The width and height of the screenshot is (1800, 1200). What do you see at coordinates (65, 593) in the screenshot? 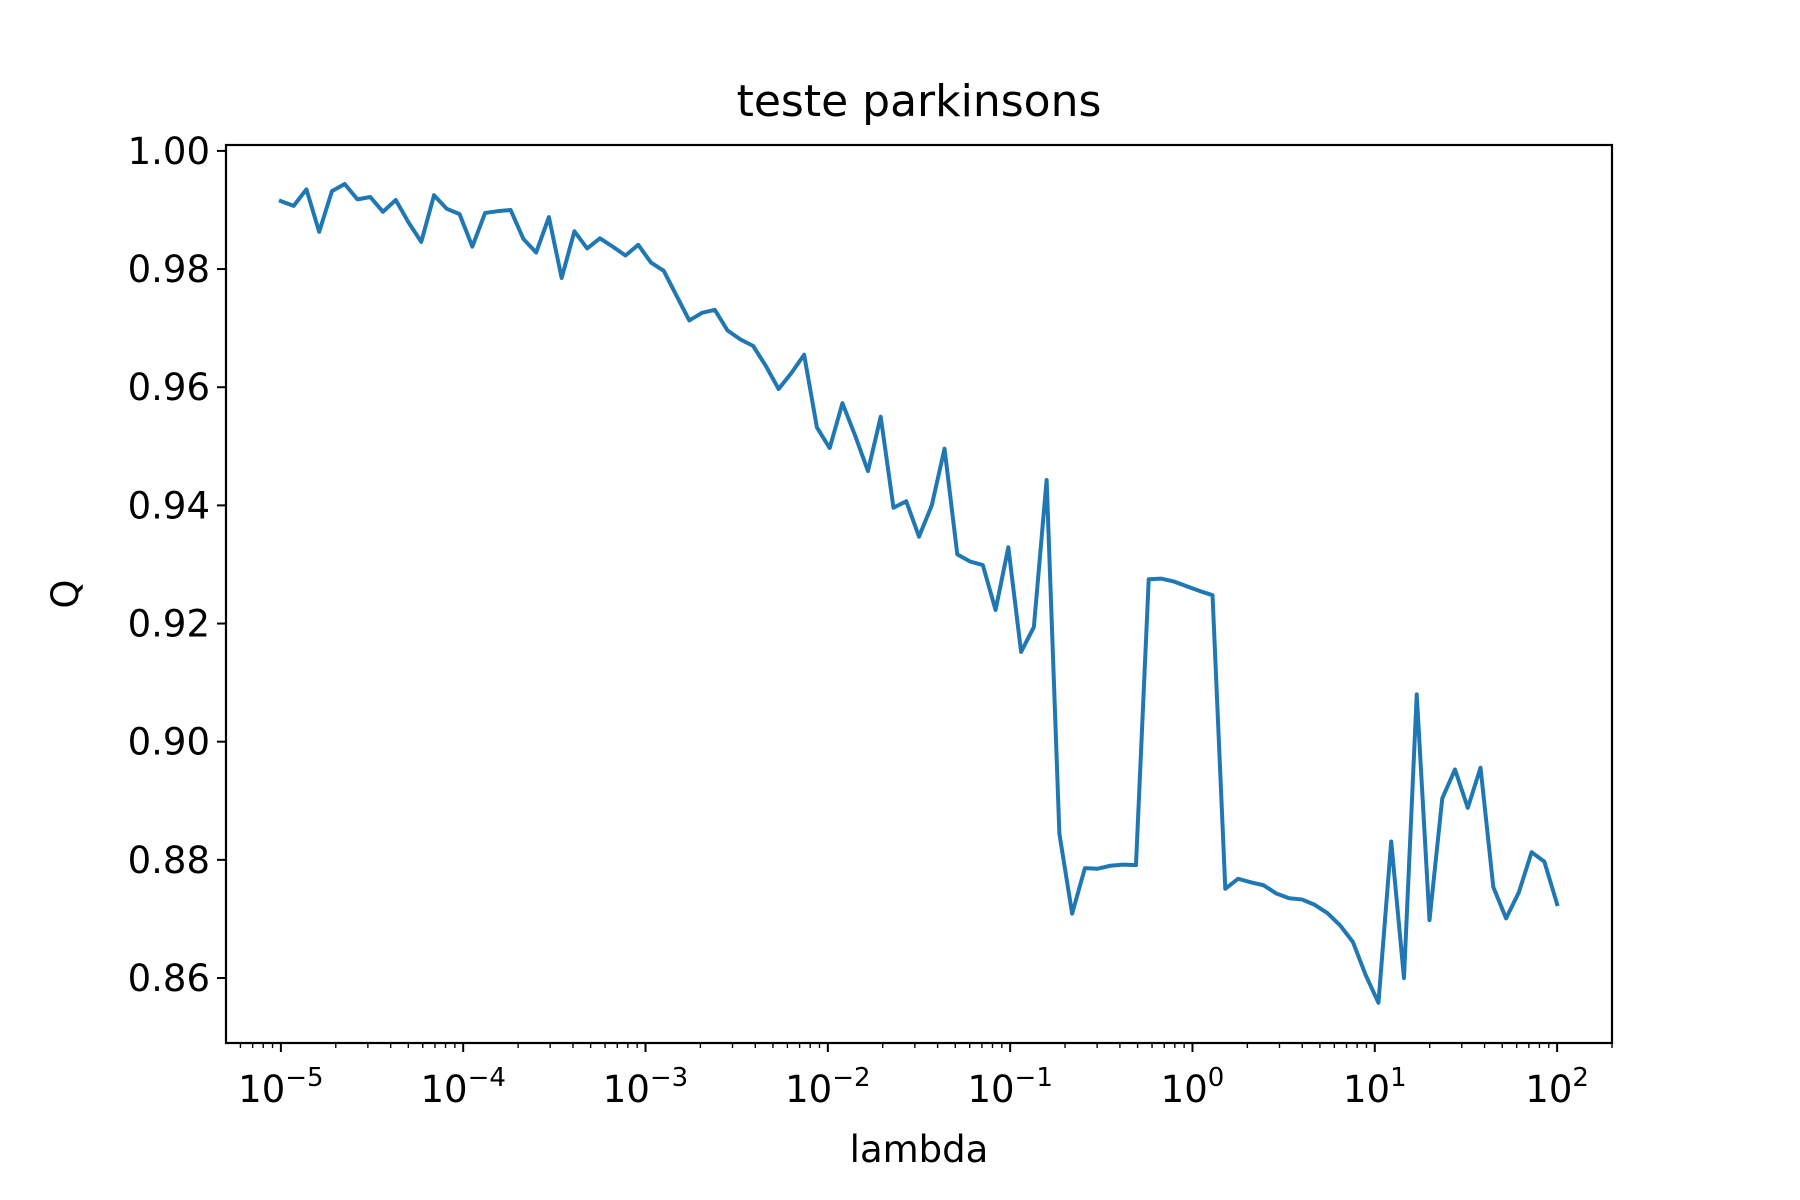
I see `y-axis-label: Q` at bounding box center [65, 593].